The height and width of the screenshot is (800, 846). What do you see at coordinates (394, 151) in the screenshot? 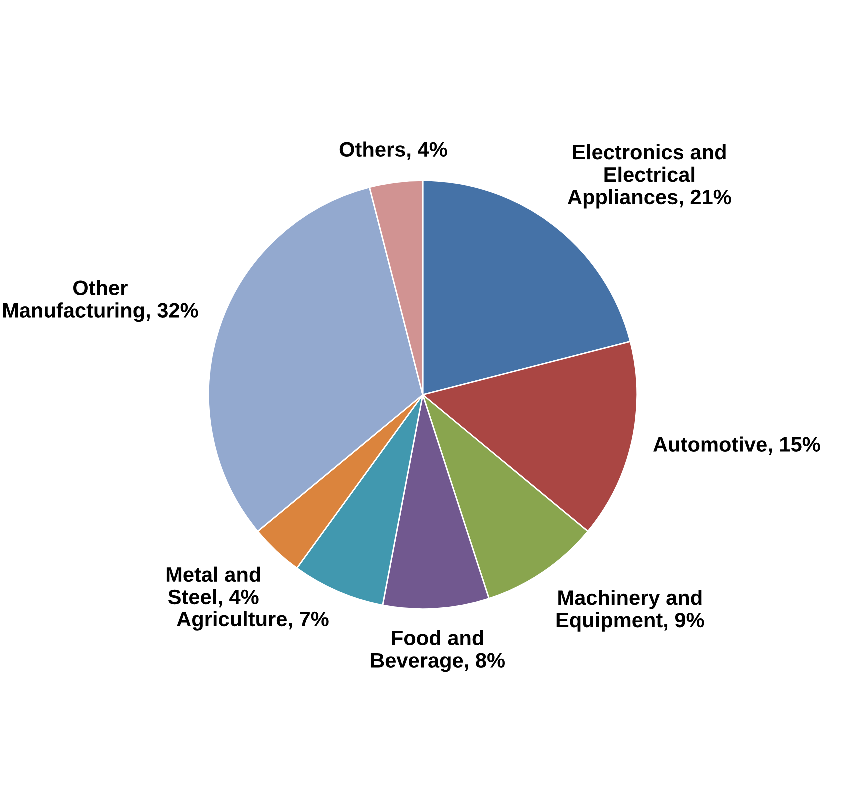
I see `slice-label: Others, 4%` at bounding box center [394, 151].